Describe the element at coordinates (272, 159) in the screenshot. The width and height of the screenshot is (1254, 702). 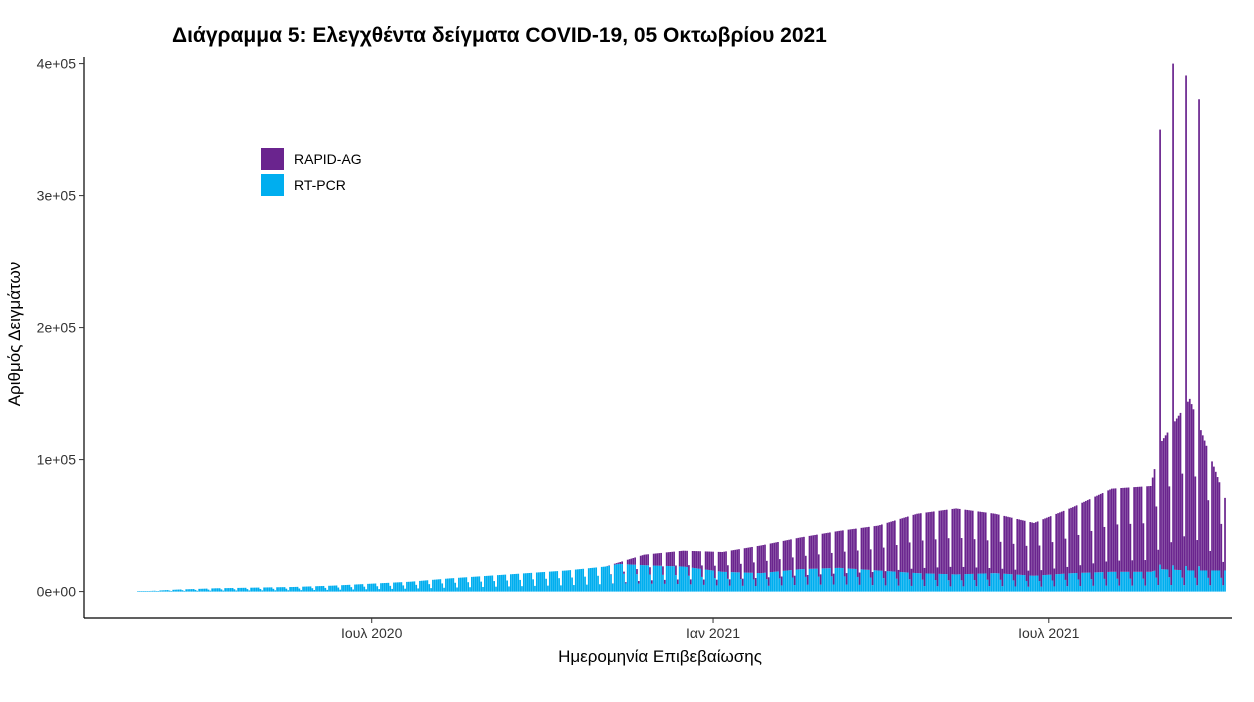
I see `legend-swatch` at that location.